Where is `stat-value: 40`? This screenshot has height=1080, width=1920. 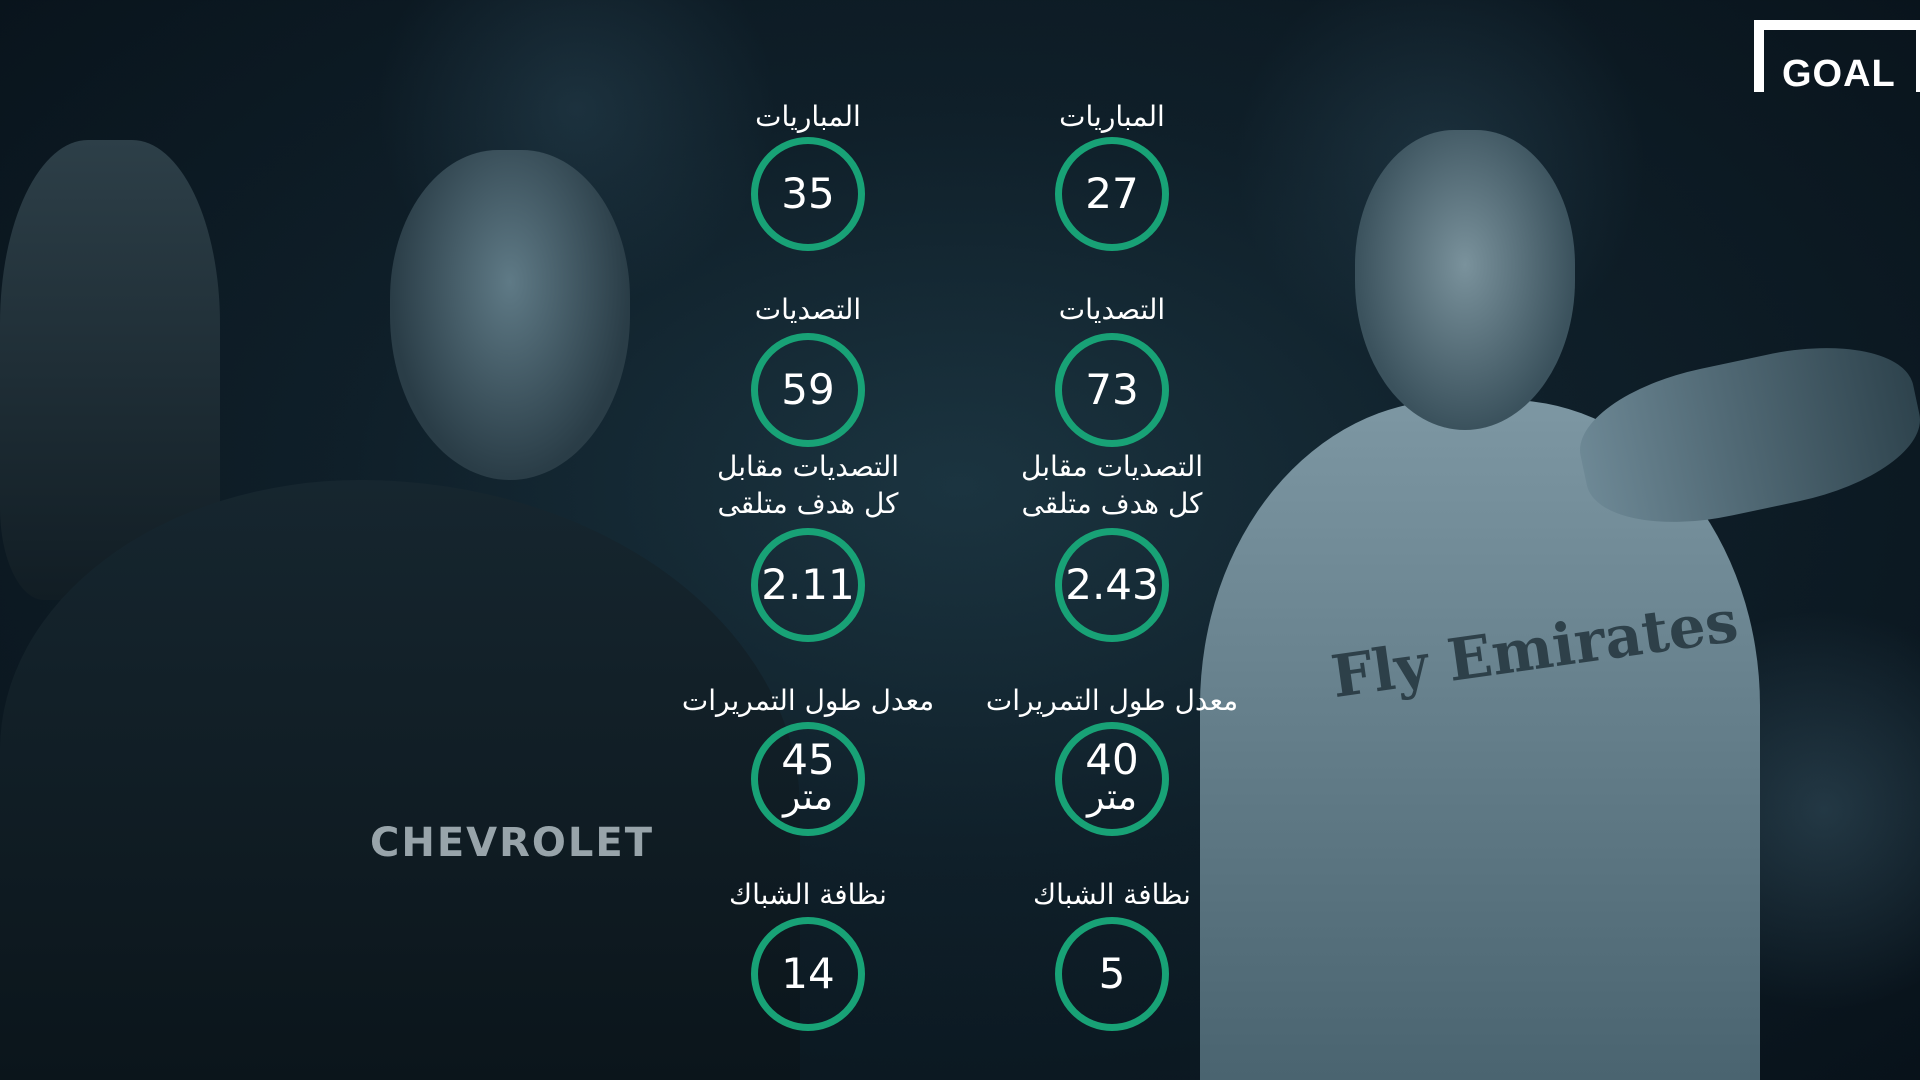 stat-value: 40 is located at coordinates (1112, 759).